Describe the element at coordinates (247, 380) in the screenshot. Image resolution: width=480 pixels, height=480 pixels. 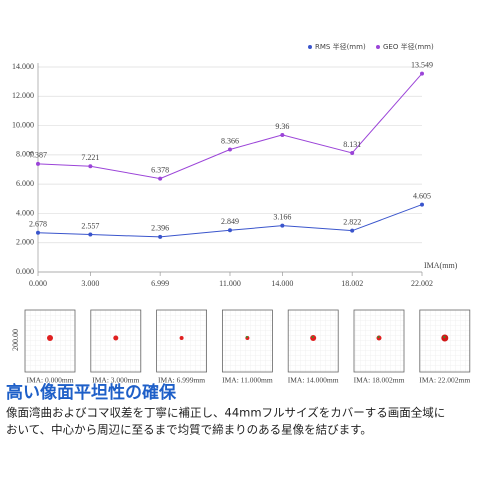
I see `spot-label: IMA: 11.000mm` at that location.